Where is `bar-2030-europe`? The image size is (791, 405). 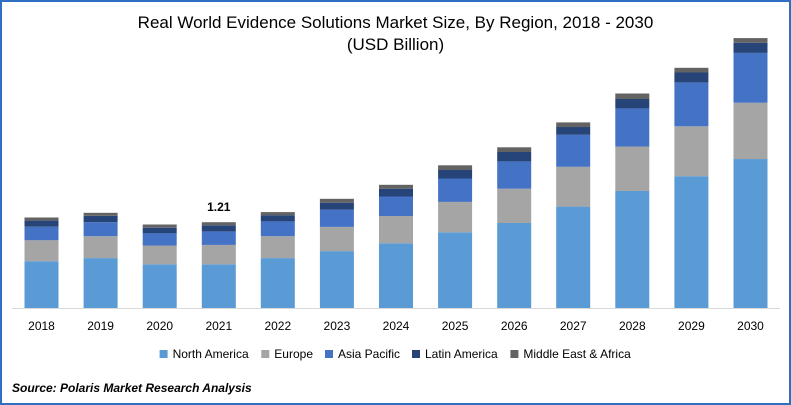 bar-2030-europe is located at coordinates (750, 131).